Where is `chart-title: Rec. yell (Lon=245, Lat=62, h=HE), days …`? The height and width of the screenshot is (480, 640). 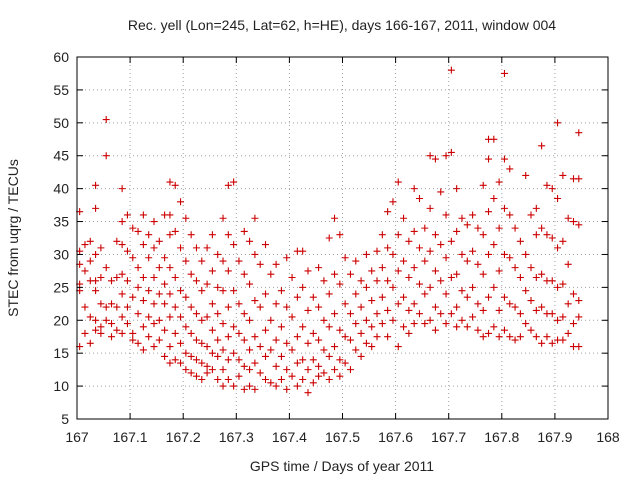
chart-title: Rec. yell (Lon=245, Lat=62, h=HE), days … is located at coordinates (342, 25).